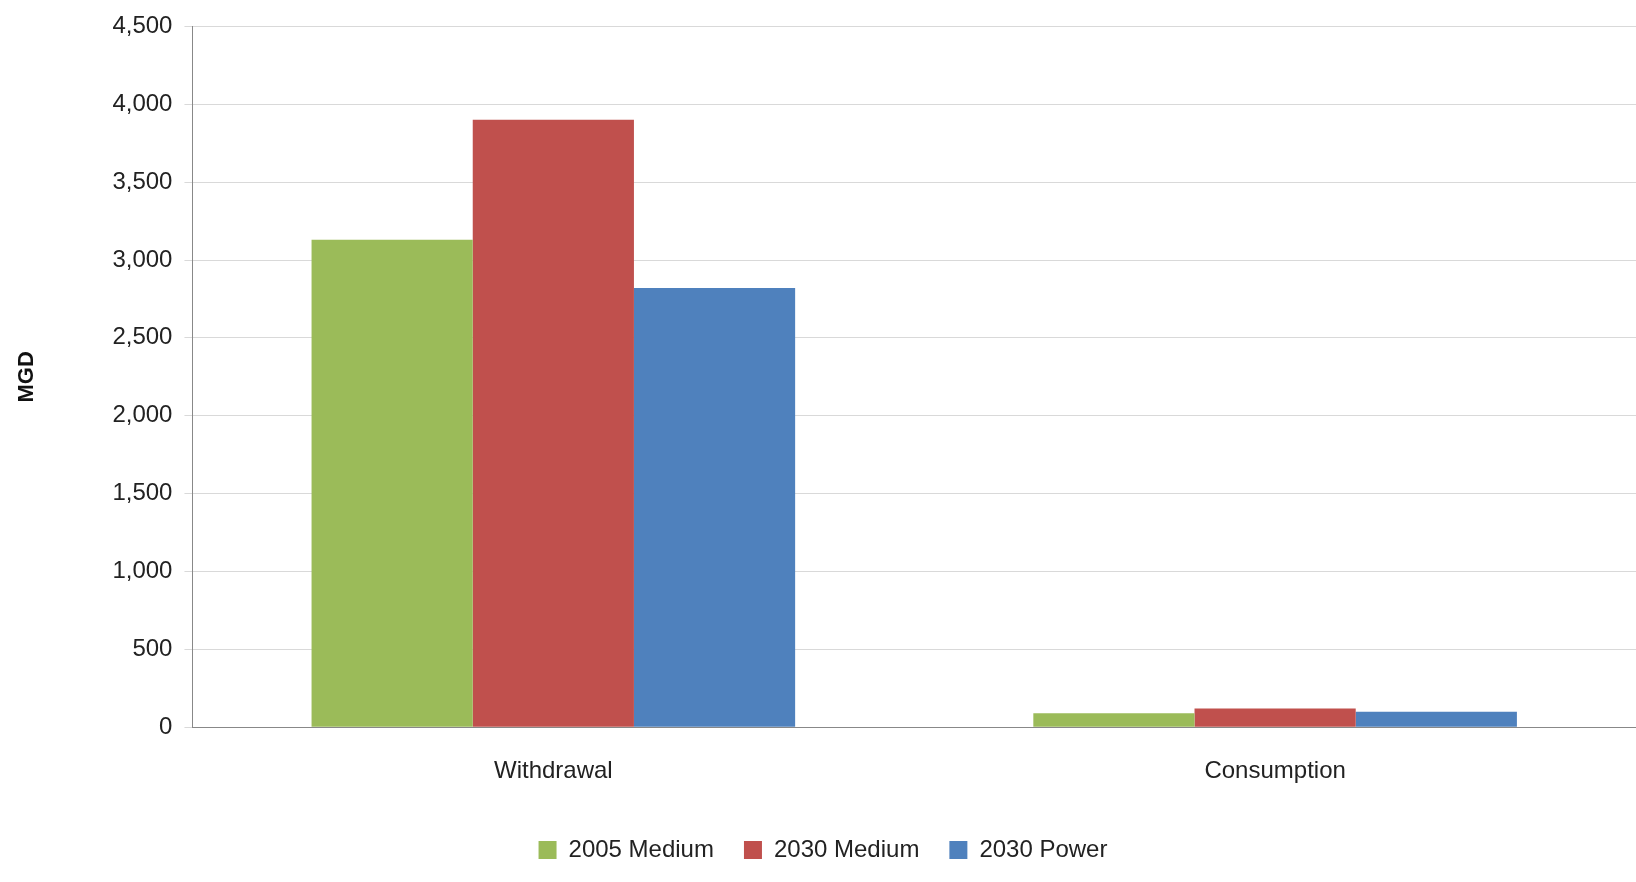 Image resolution: width=1636 pixels, height=882 pixels. What do you see at coordinates (142, 336) in the screenshot?
I see `y-tick-label: 2,500` at bounding box center [142, 336].